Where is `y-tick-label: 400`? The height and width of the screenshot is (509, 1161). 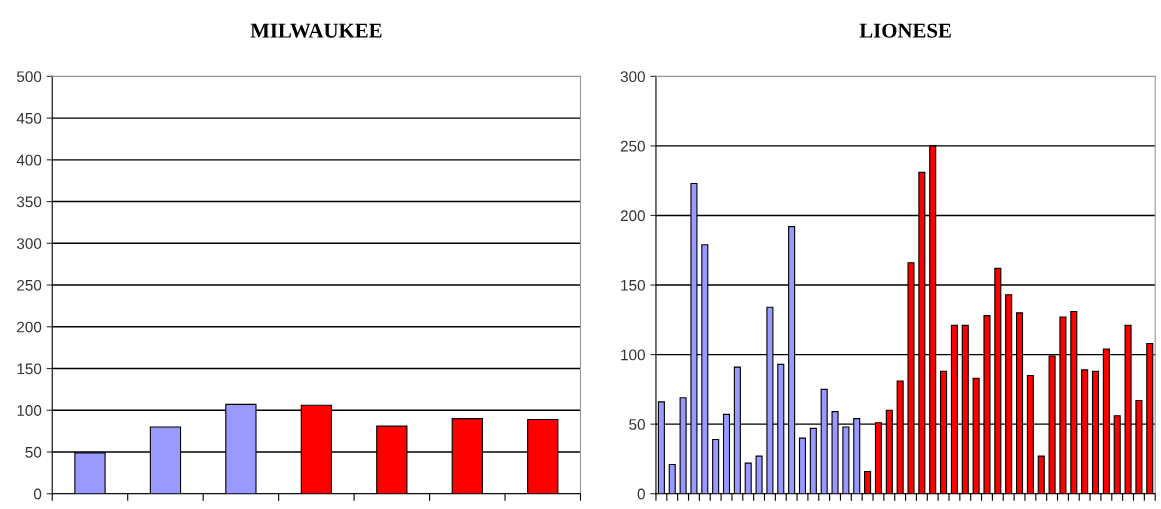 y-tick-label: 400 is located at coordinates (29, 160).